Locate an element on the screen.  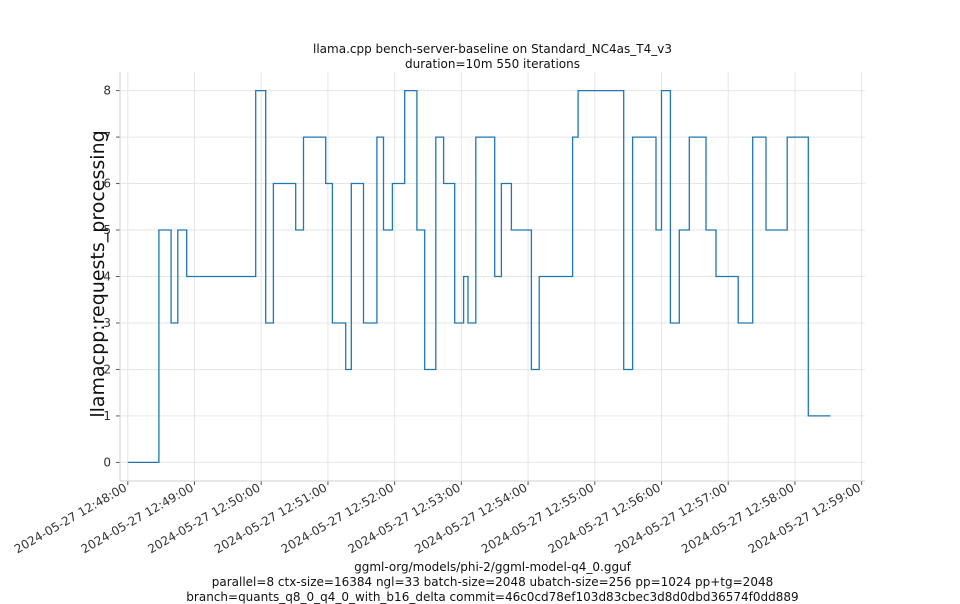
x-tick-label: 2024-05-27 12:57:00 is located at coordinates (670, 518).